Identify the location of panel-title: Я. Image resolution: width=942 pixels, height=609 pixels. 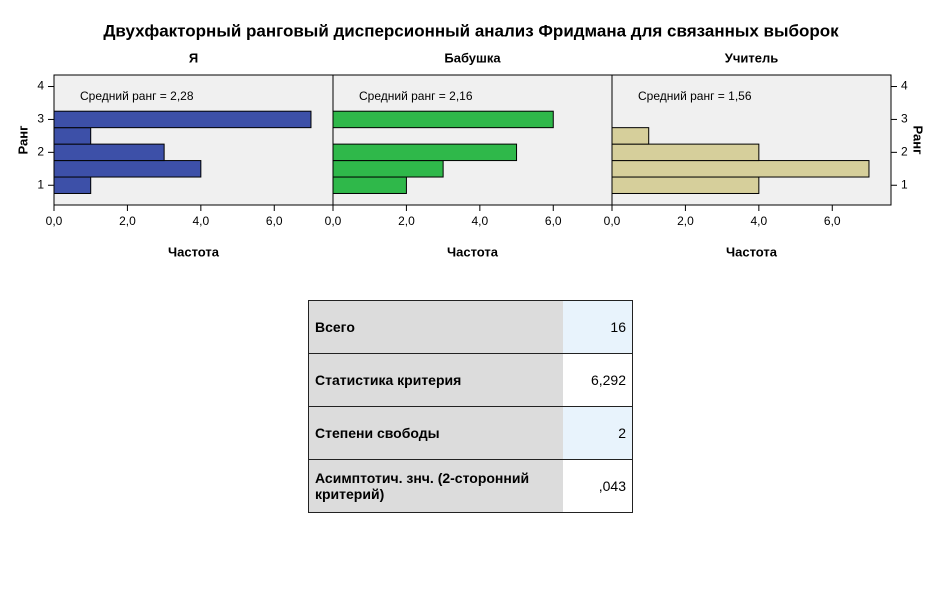
(193, 57).